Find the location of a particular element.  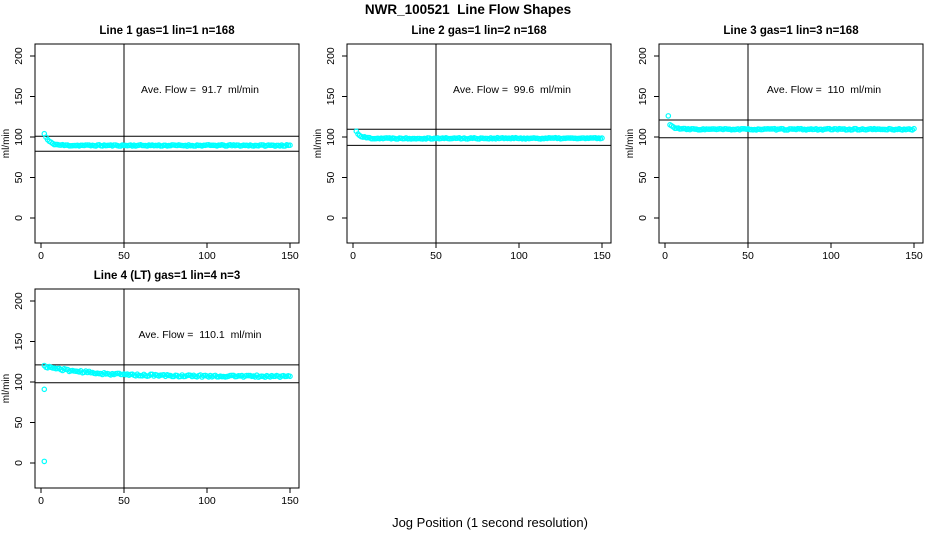

ave-flow-annotation-line-2: Ave. Flow = 99.6 ml/min is located at coordinates (512, 90).